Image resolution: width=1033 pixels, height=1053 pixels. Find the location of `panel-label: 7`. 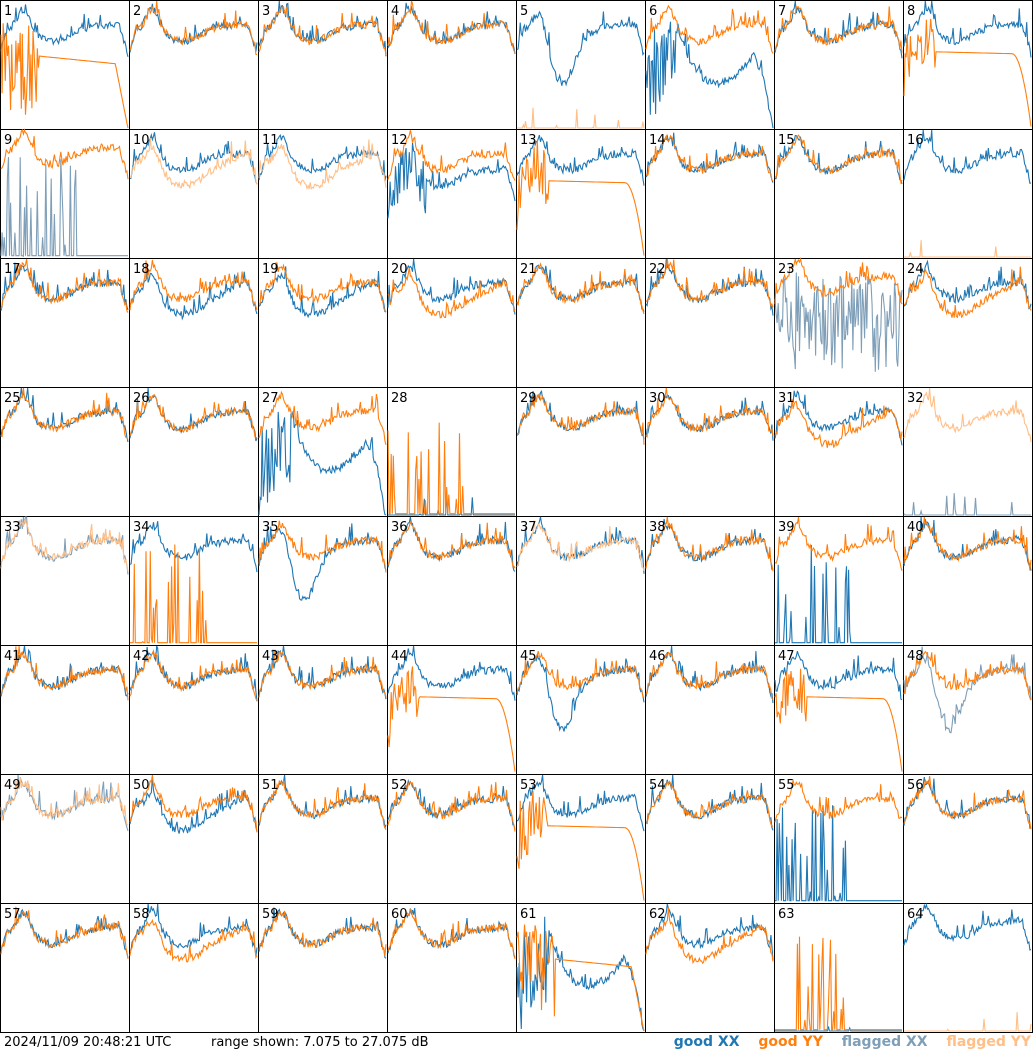

panel-label: 7 is located at coordinates (782, 11).